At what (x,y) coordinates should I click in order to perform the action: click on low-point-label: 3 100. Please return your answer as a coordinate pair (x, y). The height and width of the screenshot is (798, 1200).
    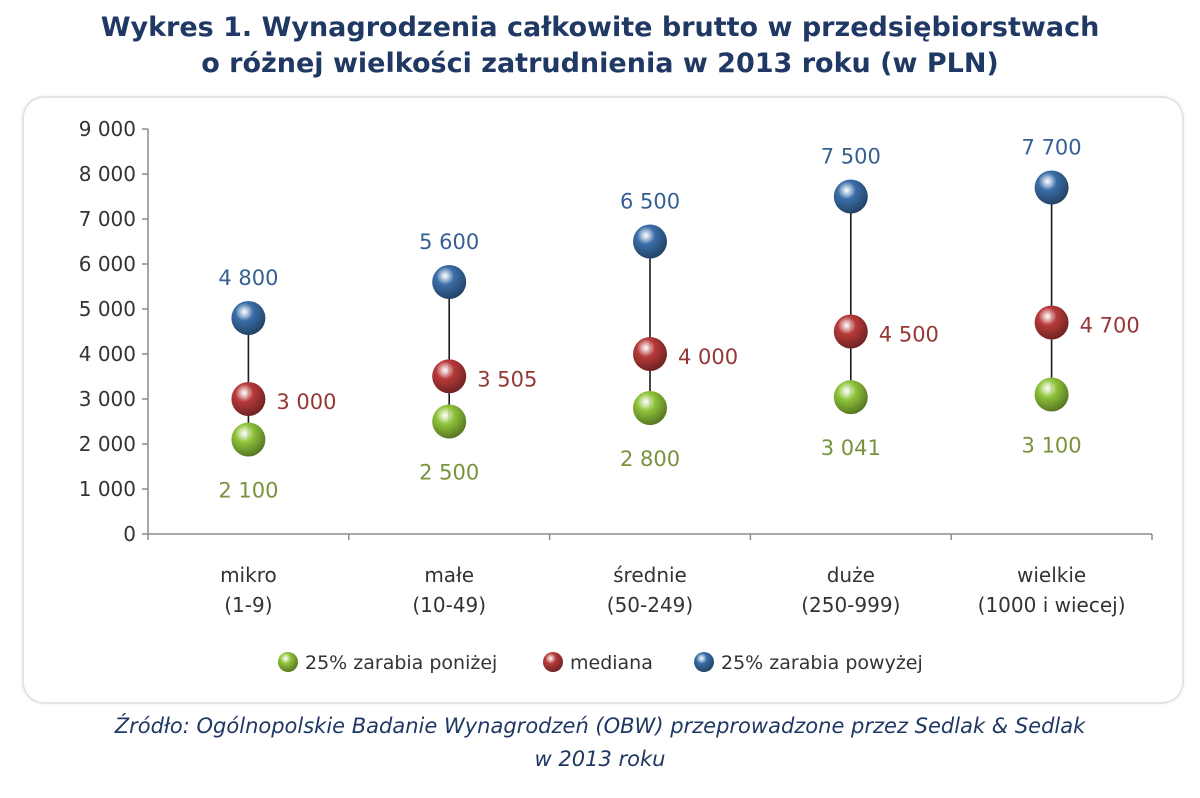
    Looking at the image, I should click on (1052, 446).